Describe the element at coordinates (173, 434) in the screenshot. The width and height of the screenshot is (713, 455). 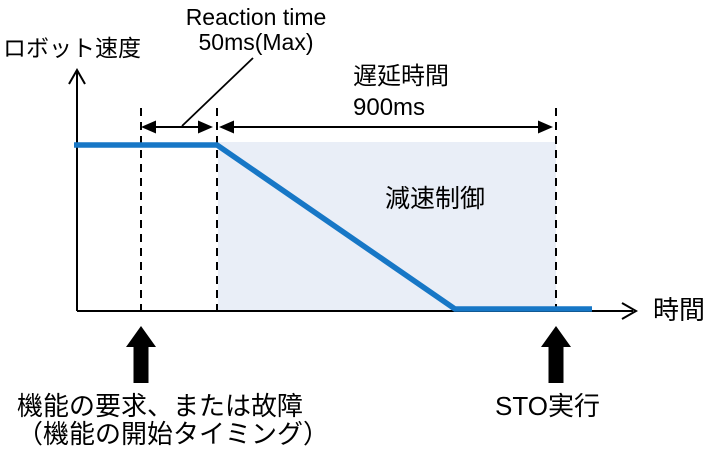
I see `event-annotation-line2: （機能の開始タイミング）` at that location.